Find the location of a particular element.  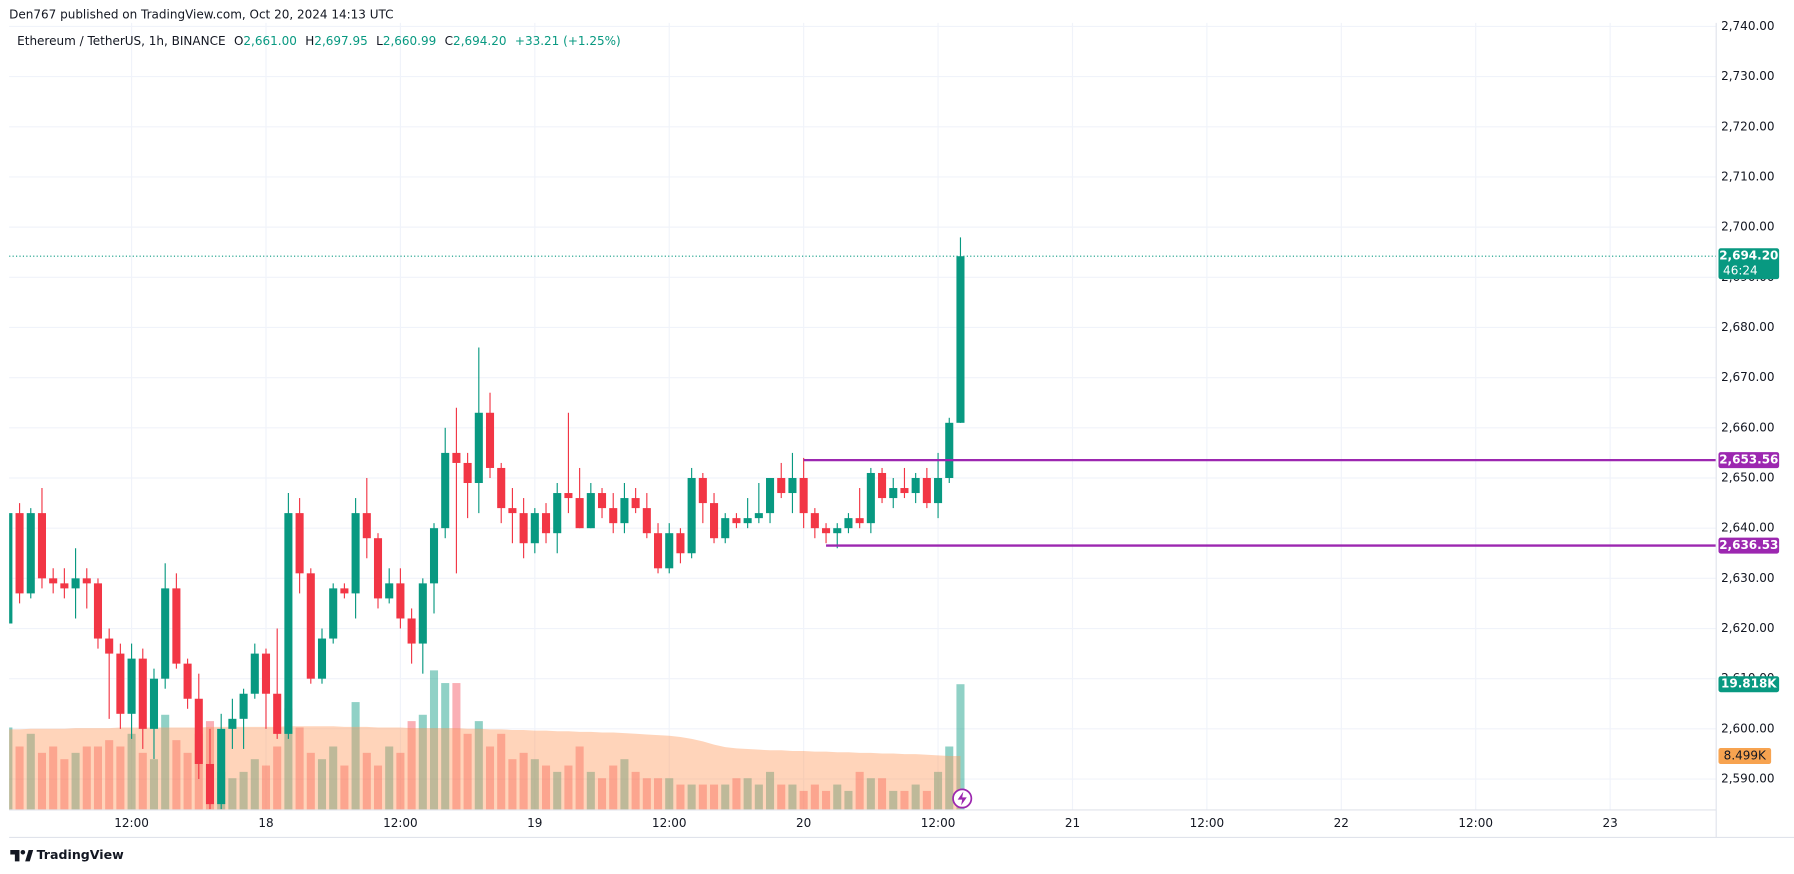

volume-ma-label-box is located at coordinates (1745, 756).